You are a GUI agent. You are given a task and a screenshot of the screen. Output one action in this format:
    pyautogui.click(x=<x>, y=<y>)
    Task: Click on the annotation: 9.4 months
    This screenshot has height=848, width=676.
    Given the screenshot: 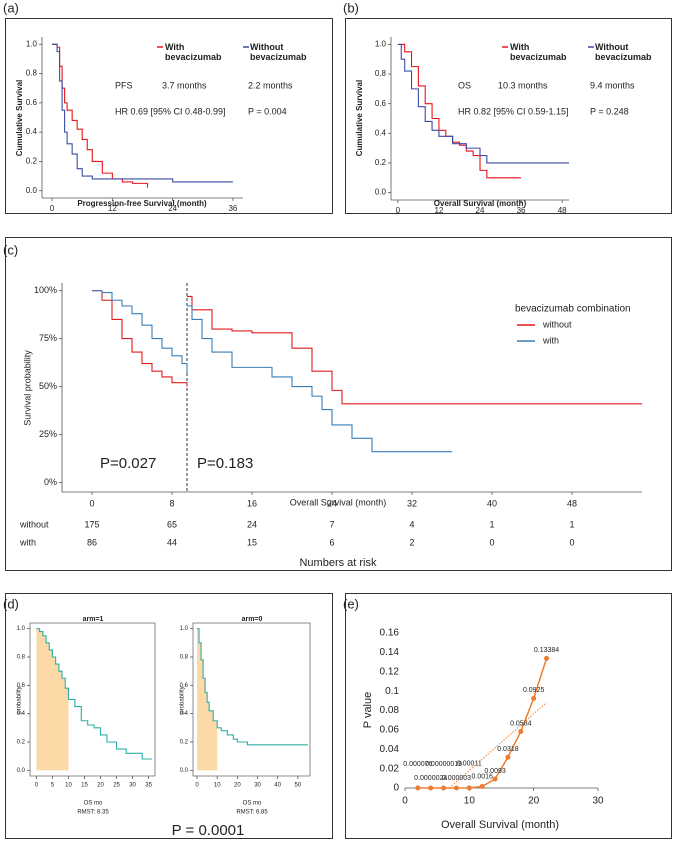 What is the action you would take?
    pyautogui.click(x=612, y=85)
    